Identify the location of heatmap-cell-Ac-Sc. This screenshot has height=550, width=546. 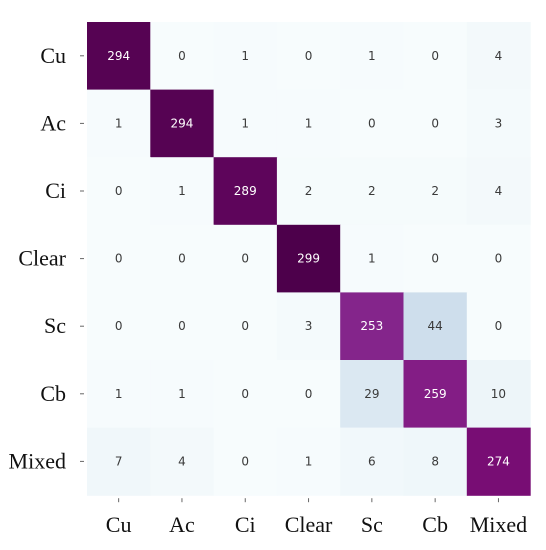
(372, 123).